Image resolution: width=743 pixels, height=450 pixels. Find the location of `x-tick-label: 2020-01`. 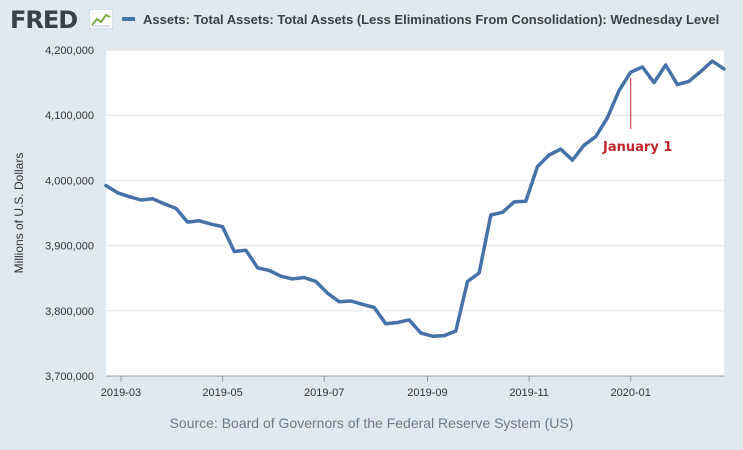

x-tick-label: 2020-01 is located at coordinates (631, 393).